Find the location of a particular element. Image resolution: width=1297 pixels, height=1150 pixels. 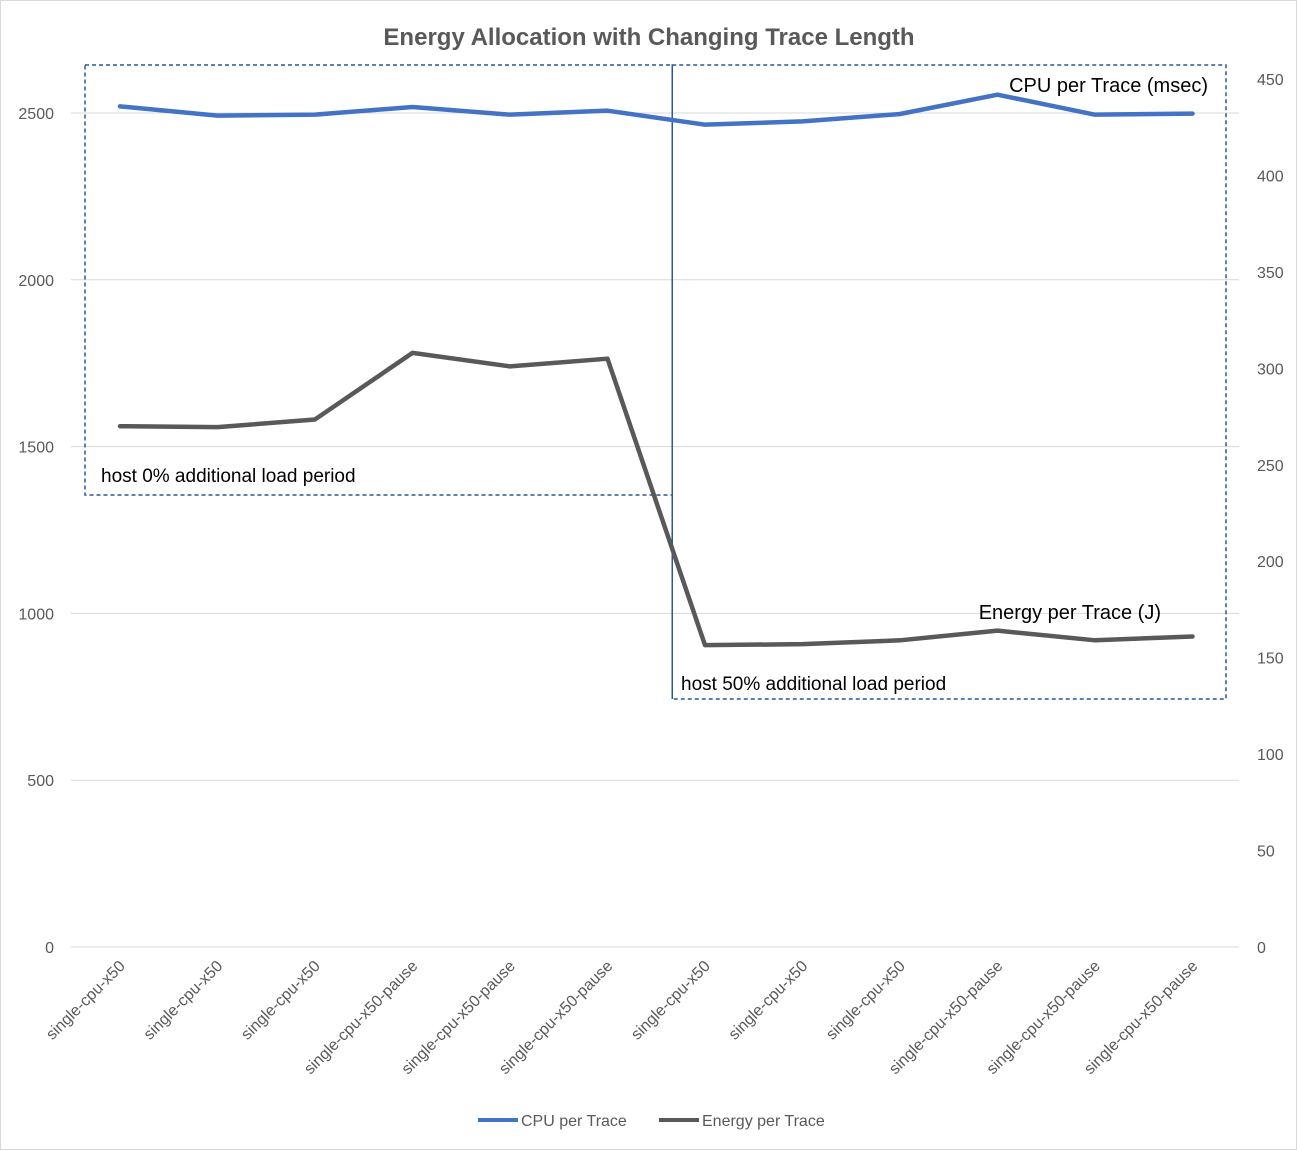

legend: CPU per Trace Energy per Trace is located at coordinates (651, 1121).